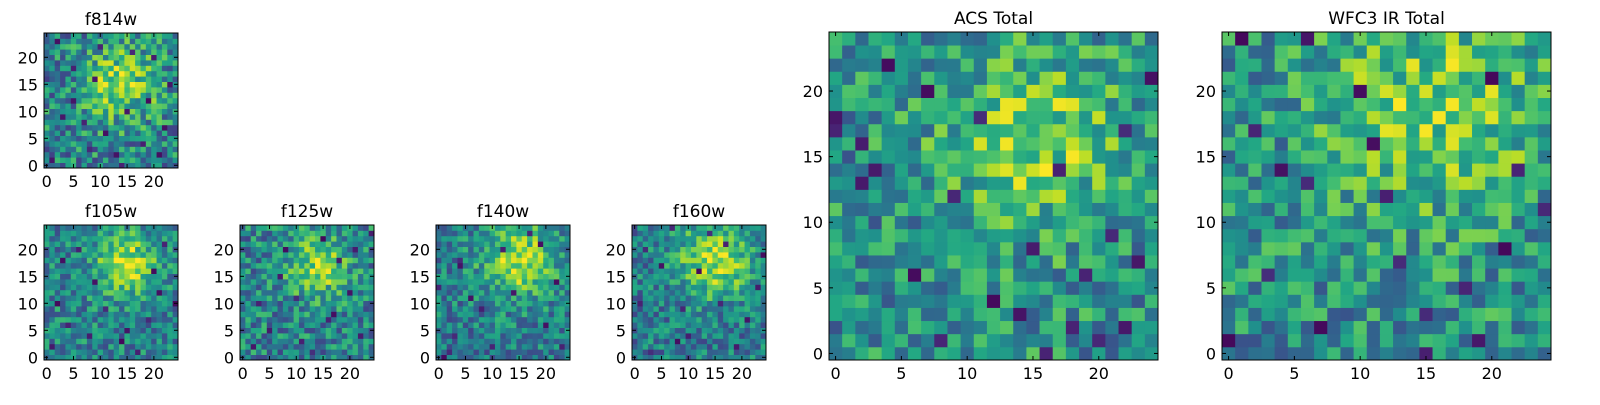 The width and height of the screenshot is (1600, 405). What do you see at coordinates (715, 373) in the screenshot?
I see `x-tick-label: 15` at bounding box center [715, 373].